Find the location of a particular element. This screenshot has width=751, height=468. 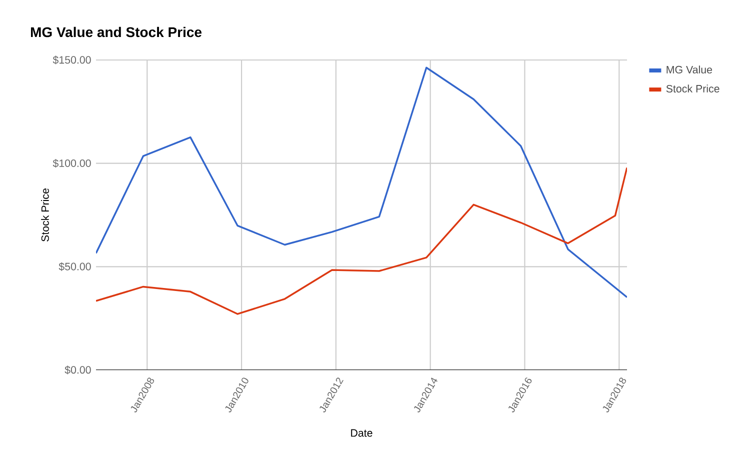

y-tick-label: $50.00 is located at coordinates (74, 266).